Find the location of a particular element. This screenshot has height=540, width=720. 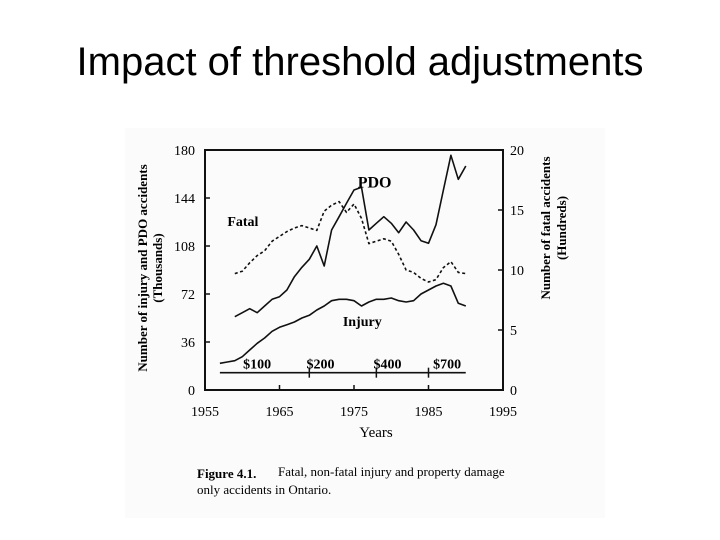

x-tick-label: 1965 is located at coordinates (280, 412).